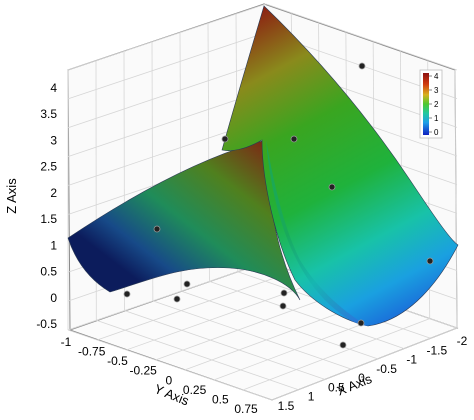 The height and width of the screenshot is (420, 474). Describe the element at coordinates (246, 409) in the screenshot. I see `y-tick-label: 0.75` at that location.